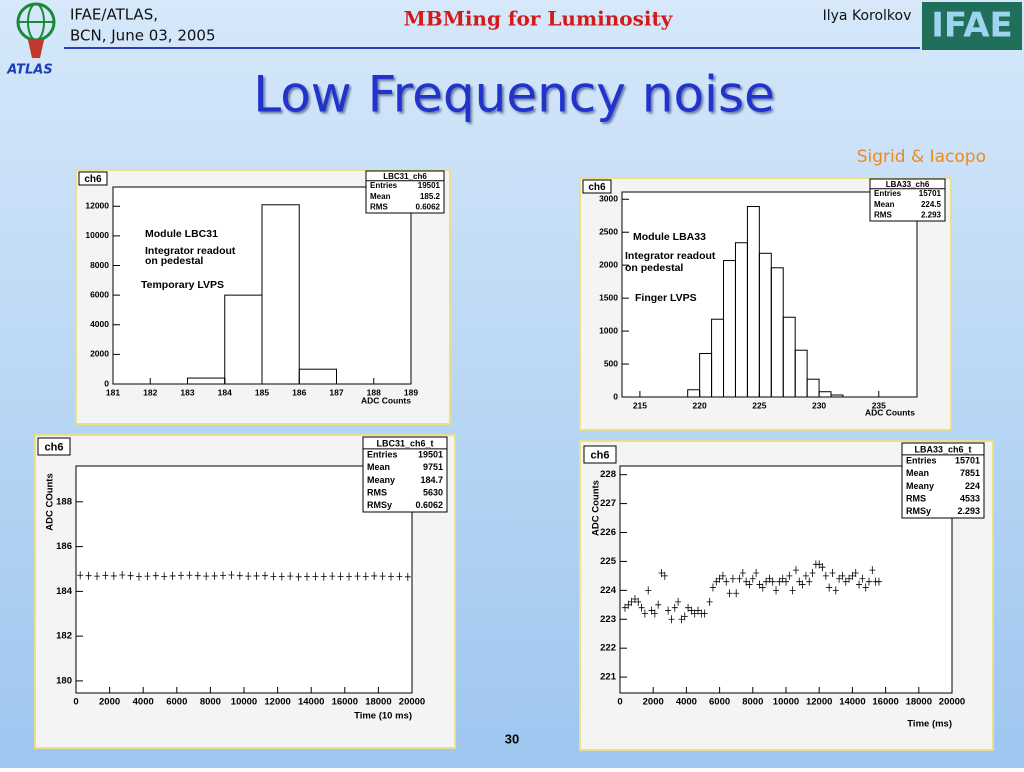  What do you see at coordinates (608, 677) in the screenshot?
I see `y-tick-label: 221` at bounding box center [608, 677].